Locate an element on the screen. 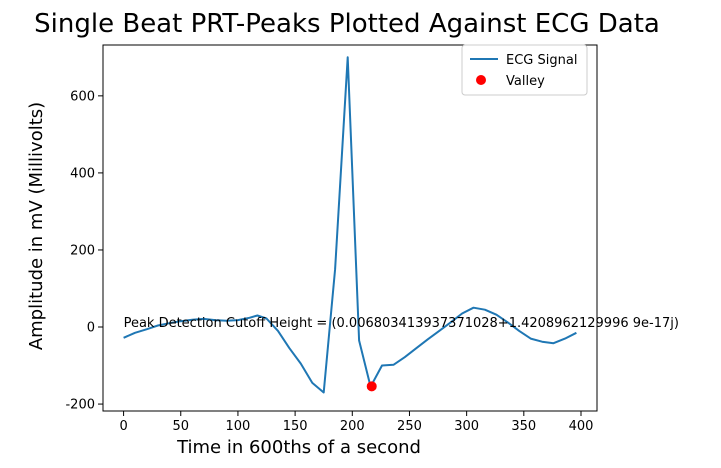 This screenshot has width=721, height=468. x-tick-label: 300 is located at coordinates (466, 426).